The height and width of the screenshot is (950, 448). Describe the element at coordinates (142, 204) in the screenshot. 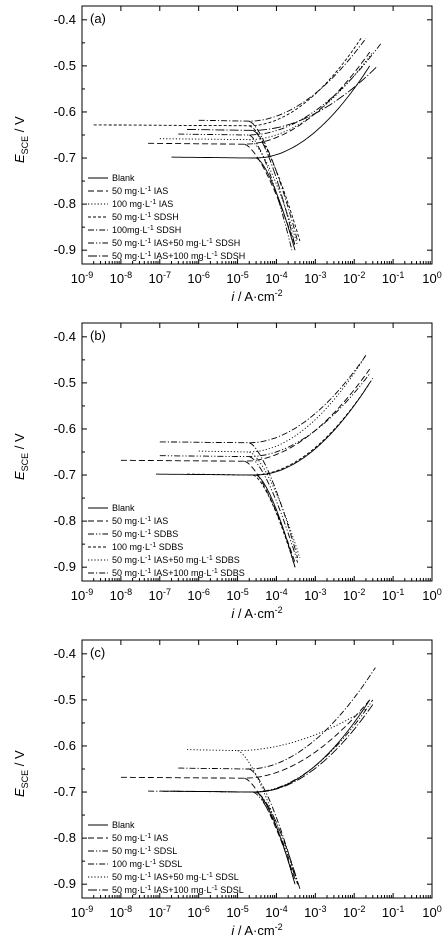

I see `legend-label-2: 100 mg·L-1 IAS` at that location.